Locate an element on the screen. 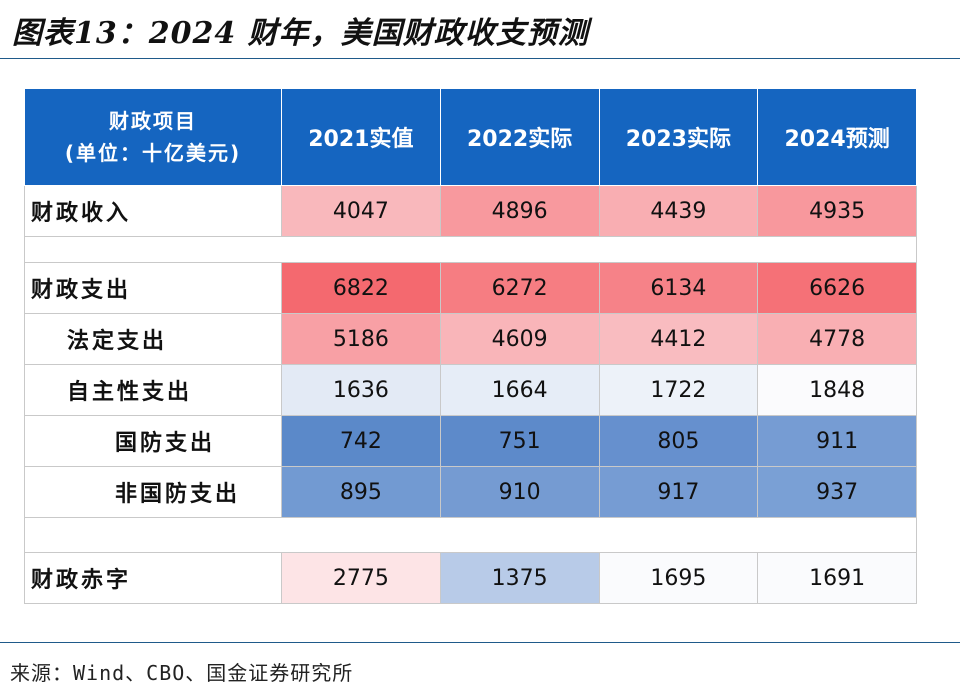 This screenshot has width=960, height=693. table-row: 财政收入 4047 4896 4439 4935 is located at coordinates (470, 211).